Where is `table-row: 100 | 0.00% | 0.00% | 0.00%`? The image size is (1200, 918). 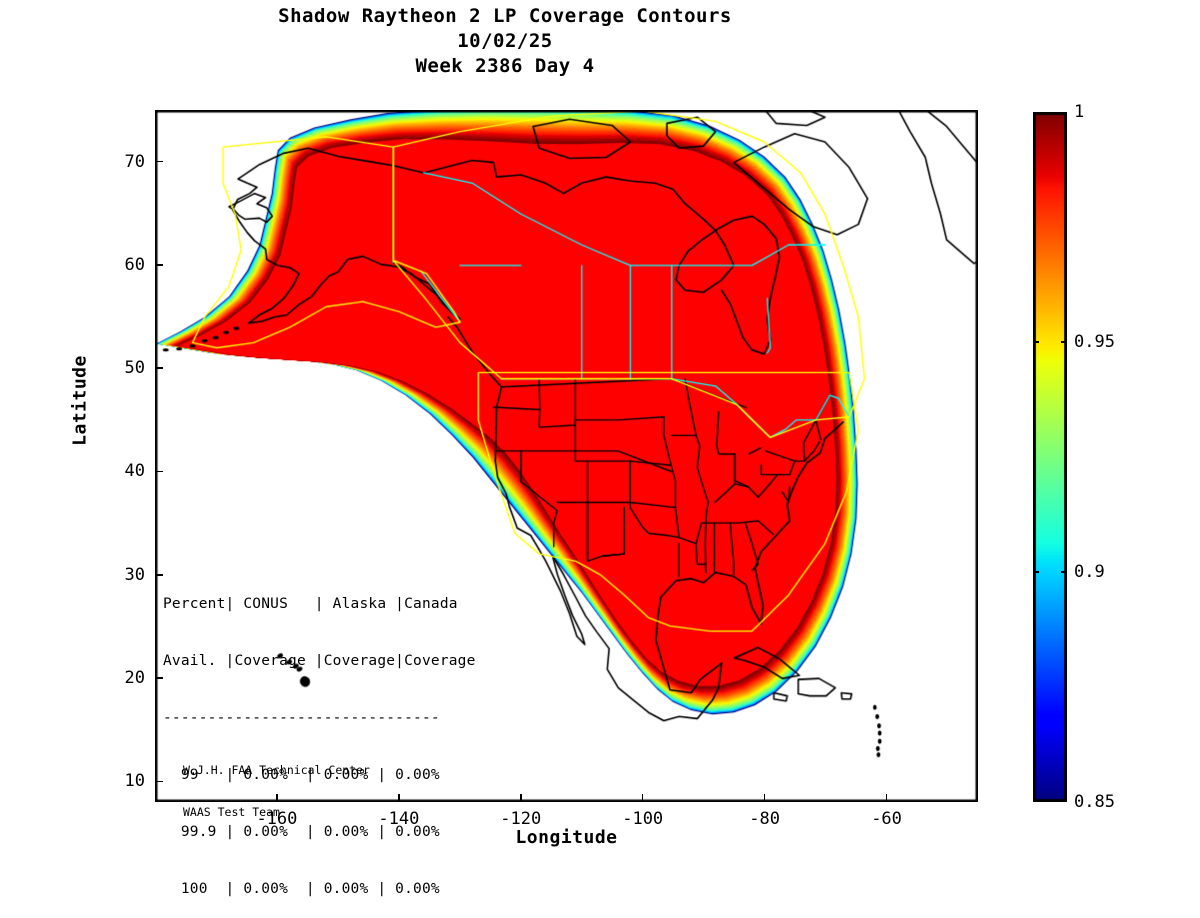 table-row: 100 | 0.00% | 0.00% | 0.00% is located at coordinates (301, 889).